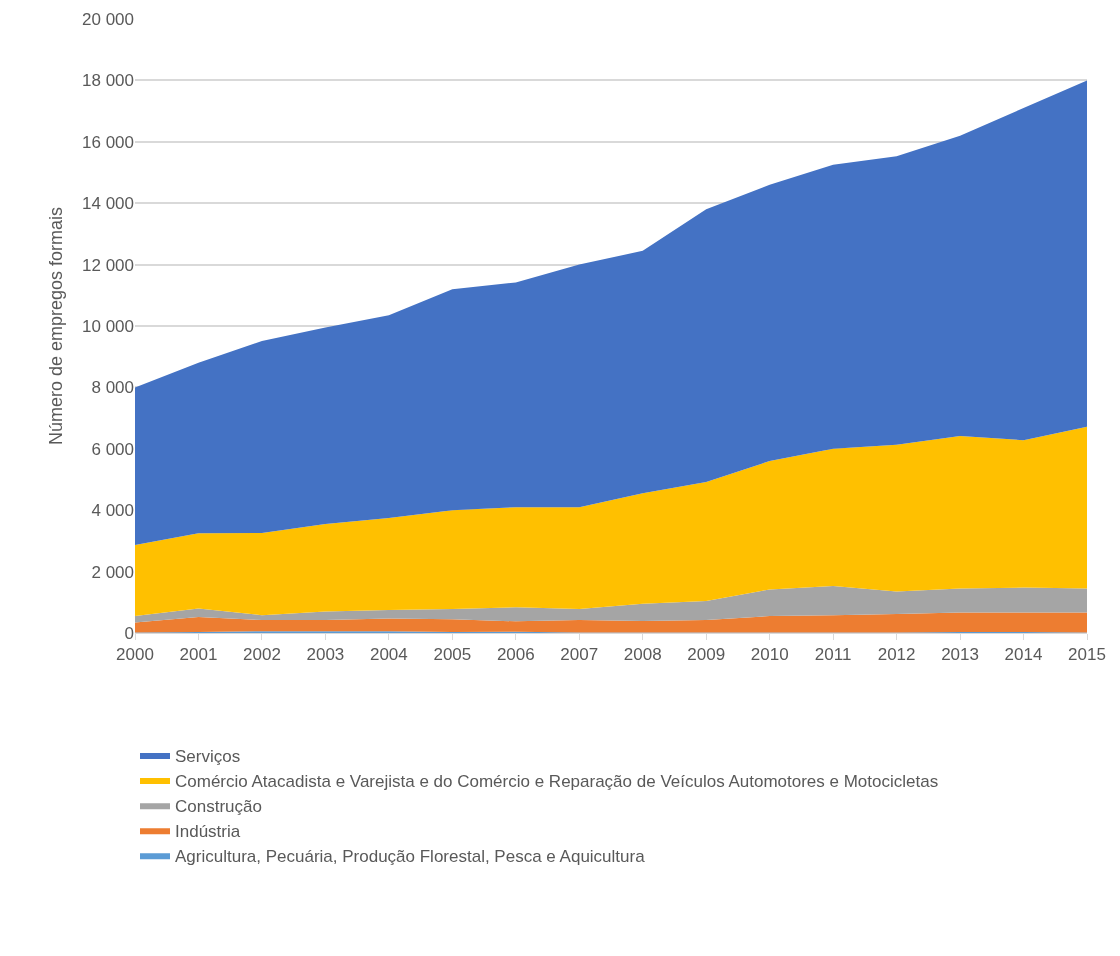 This screenshot has height=956, width=1120. What do you see at coordinates (452, 655) in the screenshot?
I see `x-tick-label: 2005` at bounding box center [452, 655].